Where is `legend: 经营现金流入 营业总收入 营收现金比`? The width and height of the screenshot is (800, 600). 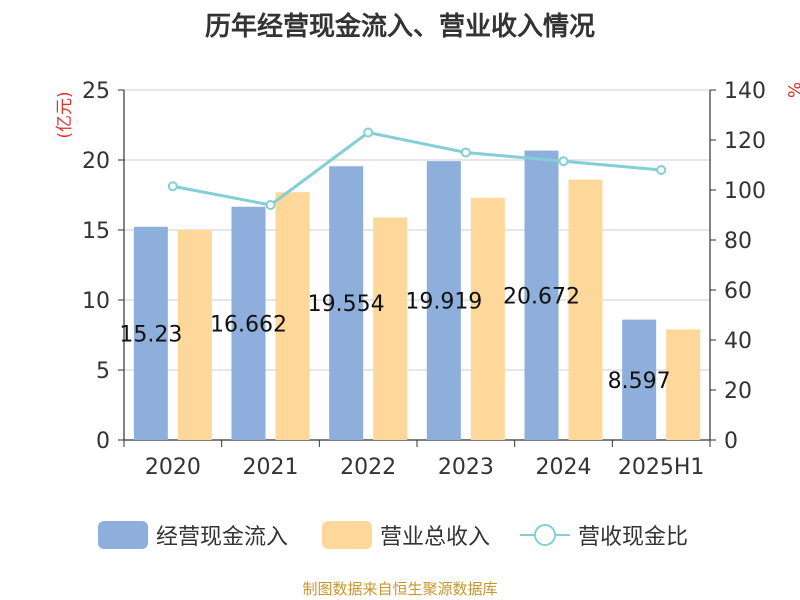
legend: 经营现金流入 营业总收入 营收现金比 is located at coordinates (400, 535).